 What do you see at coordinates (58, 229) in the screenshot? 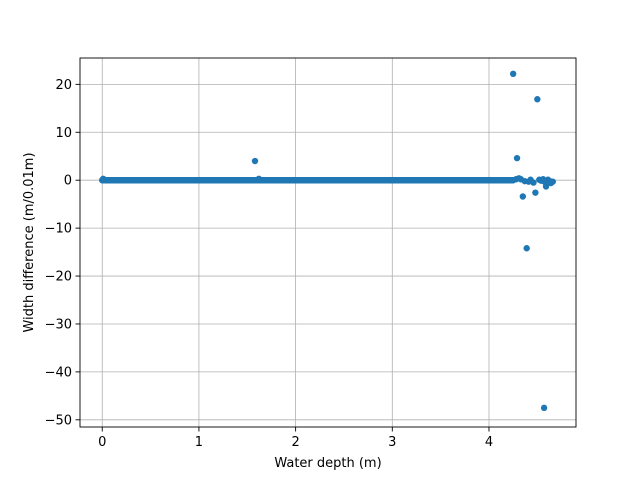
I see `y-tick-label: −10` at bounding box center [58, 229].